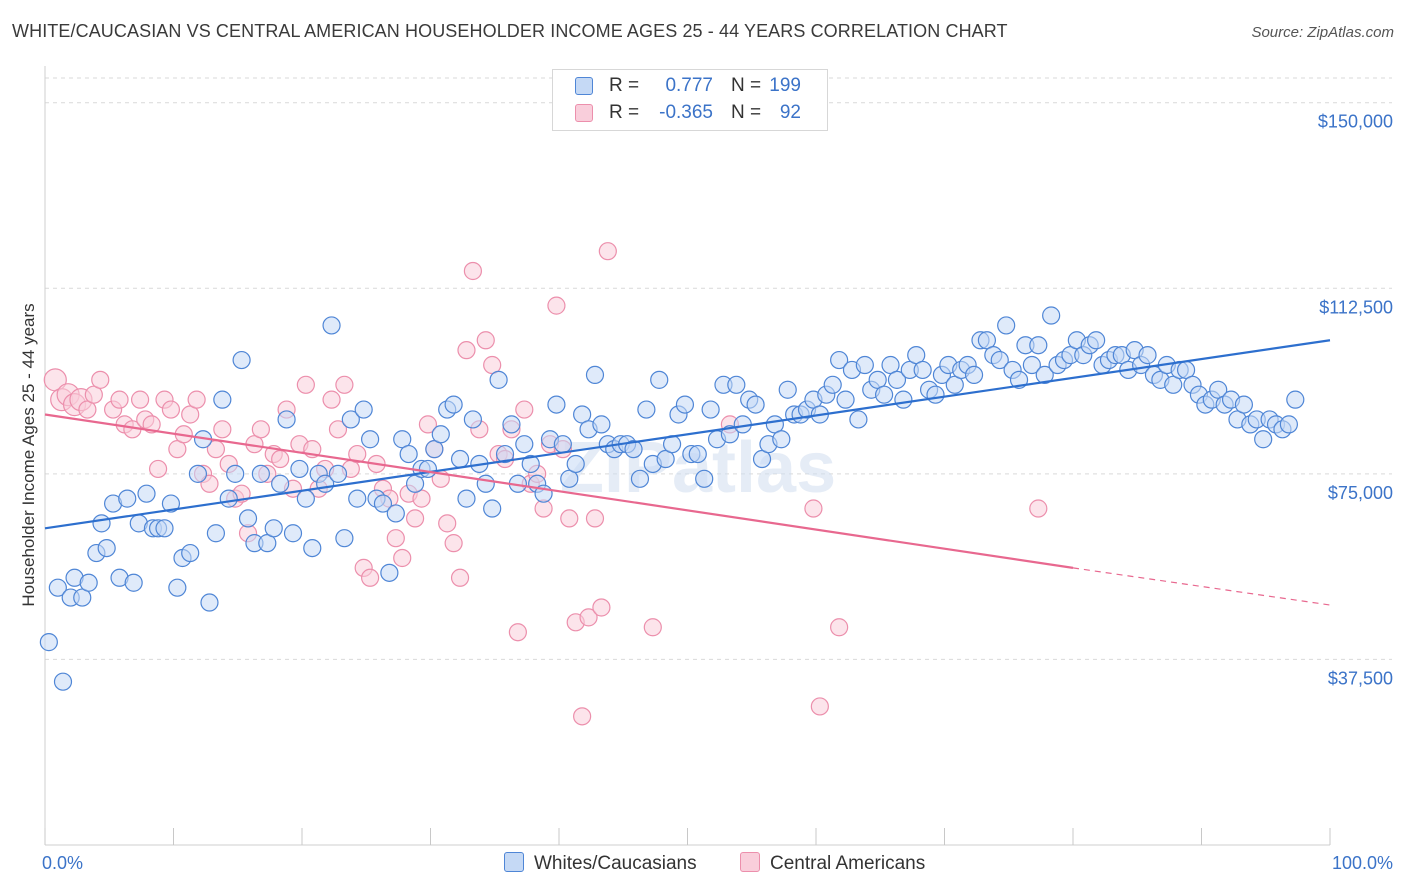 Image resolution: width=1406 pixels, height=892 pixels. I want to click on legend-r-label: R =, so click(624, 112).